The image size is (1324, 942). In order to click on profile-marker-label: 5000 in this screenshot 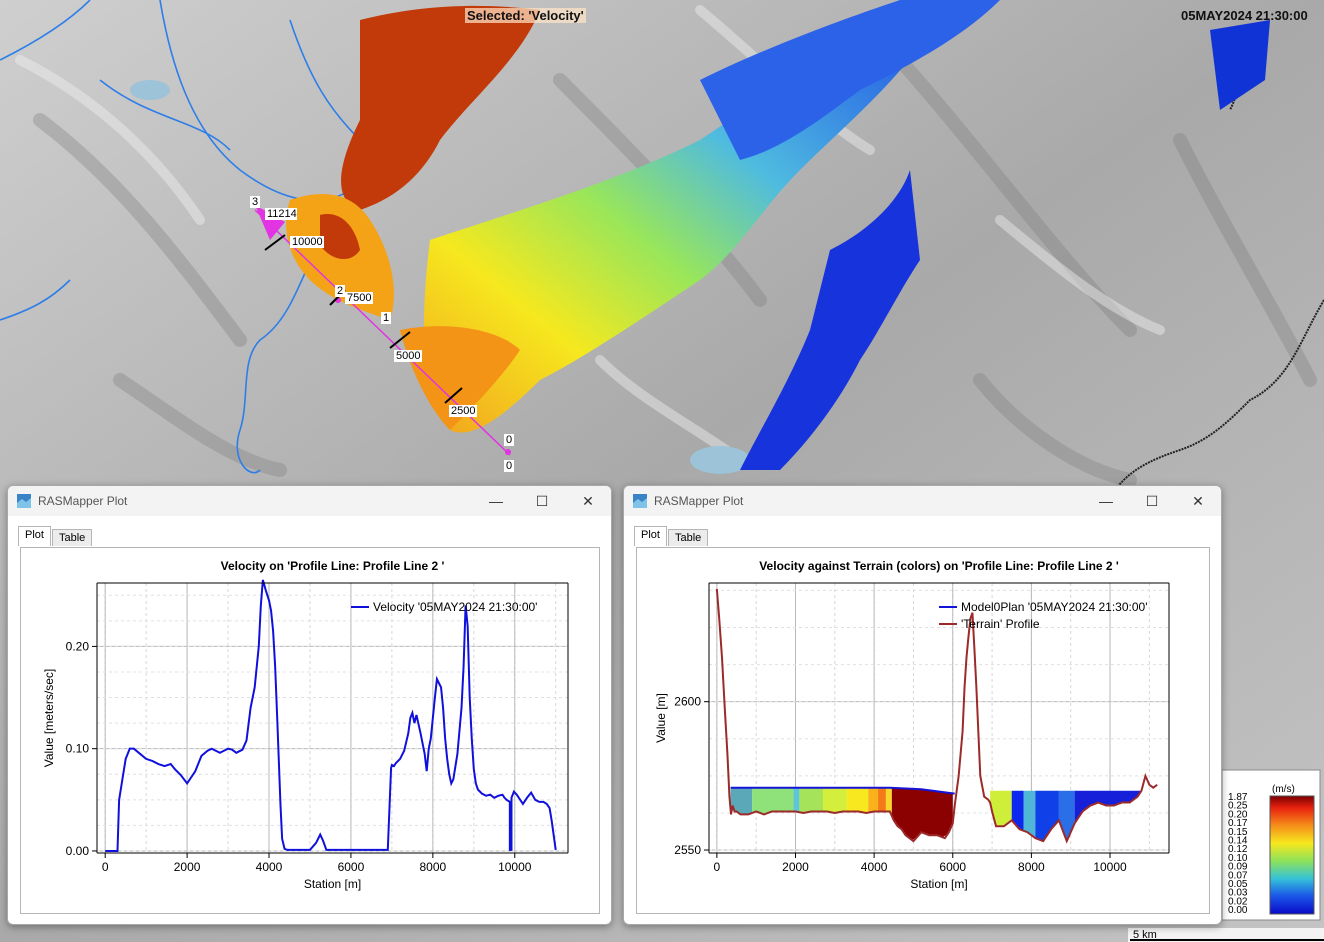, I will do `click(408, 356)`.